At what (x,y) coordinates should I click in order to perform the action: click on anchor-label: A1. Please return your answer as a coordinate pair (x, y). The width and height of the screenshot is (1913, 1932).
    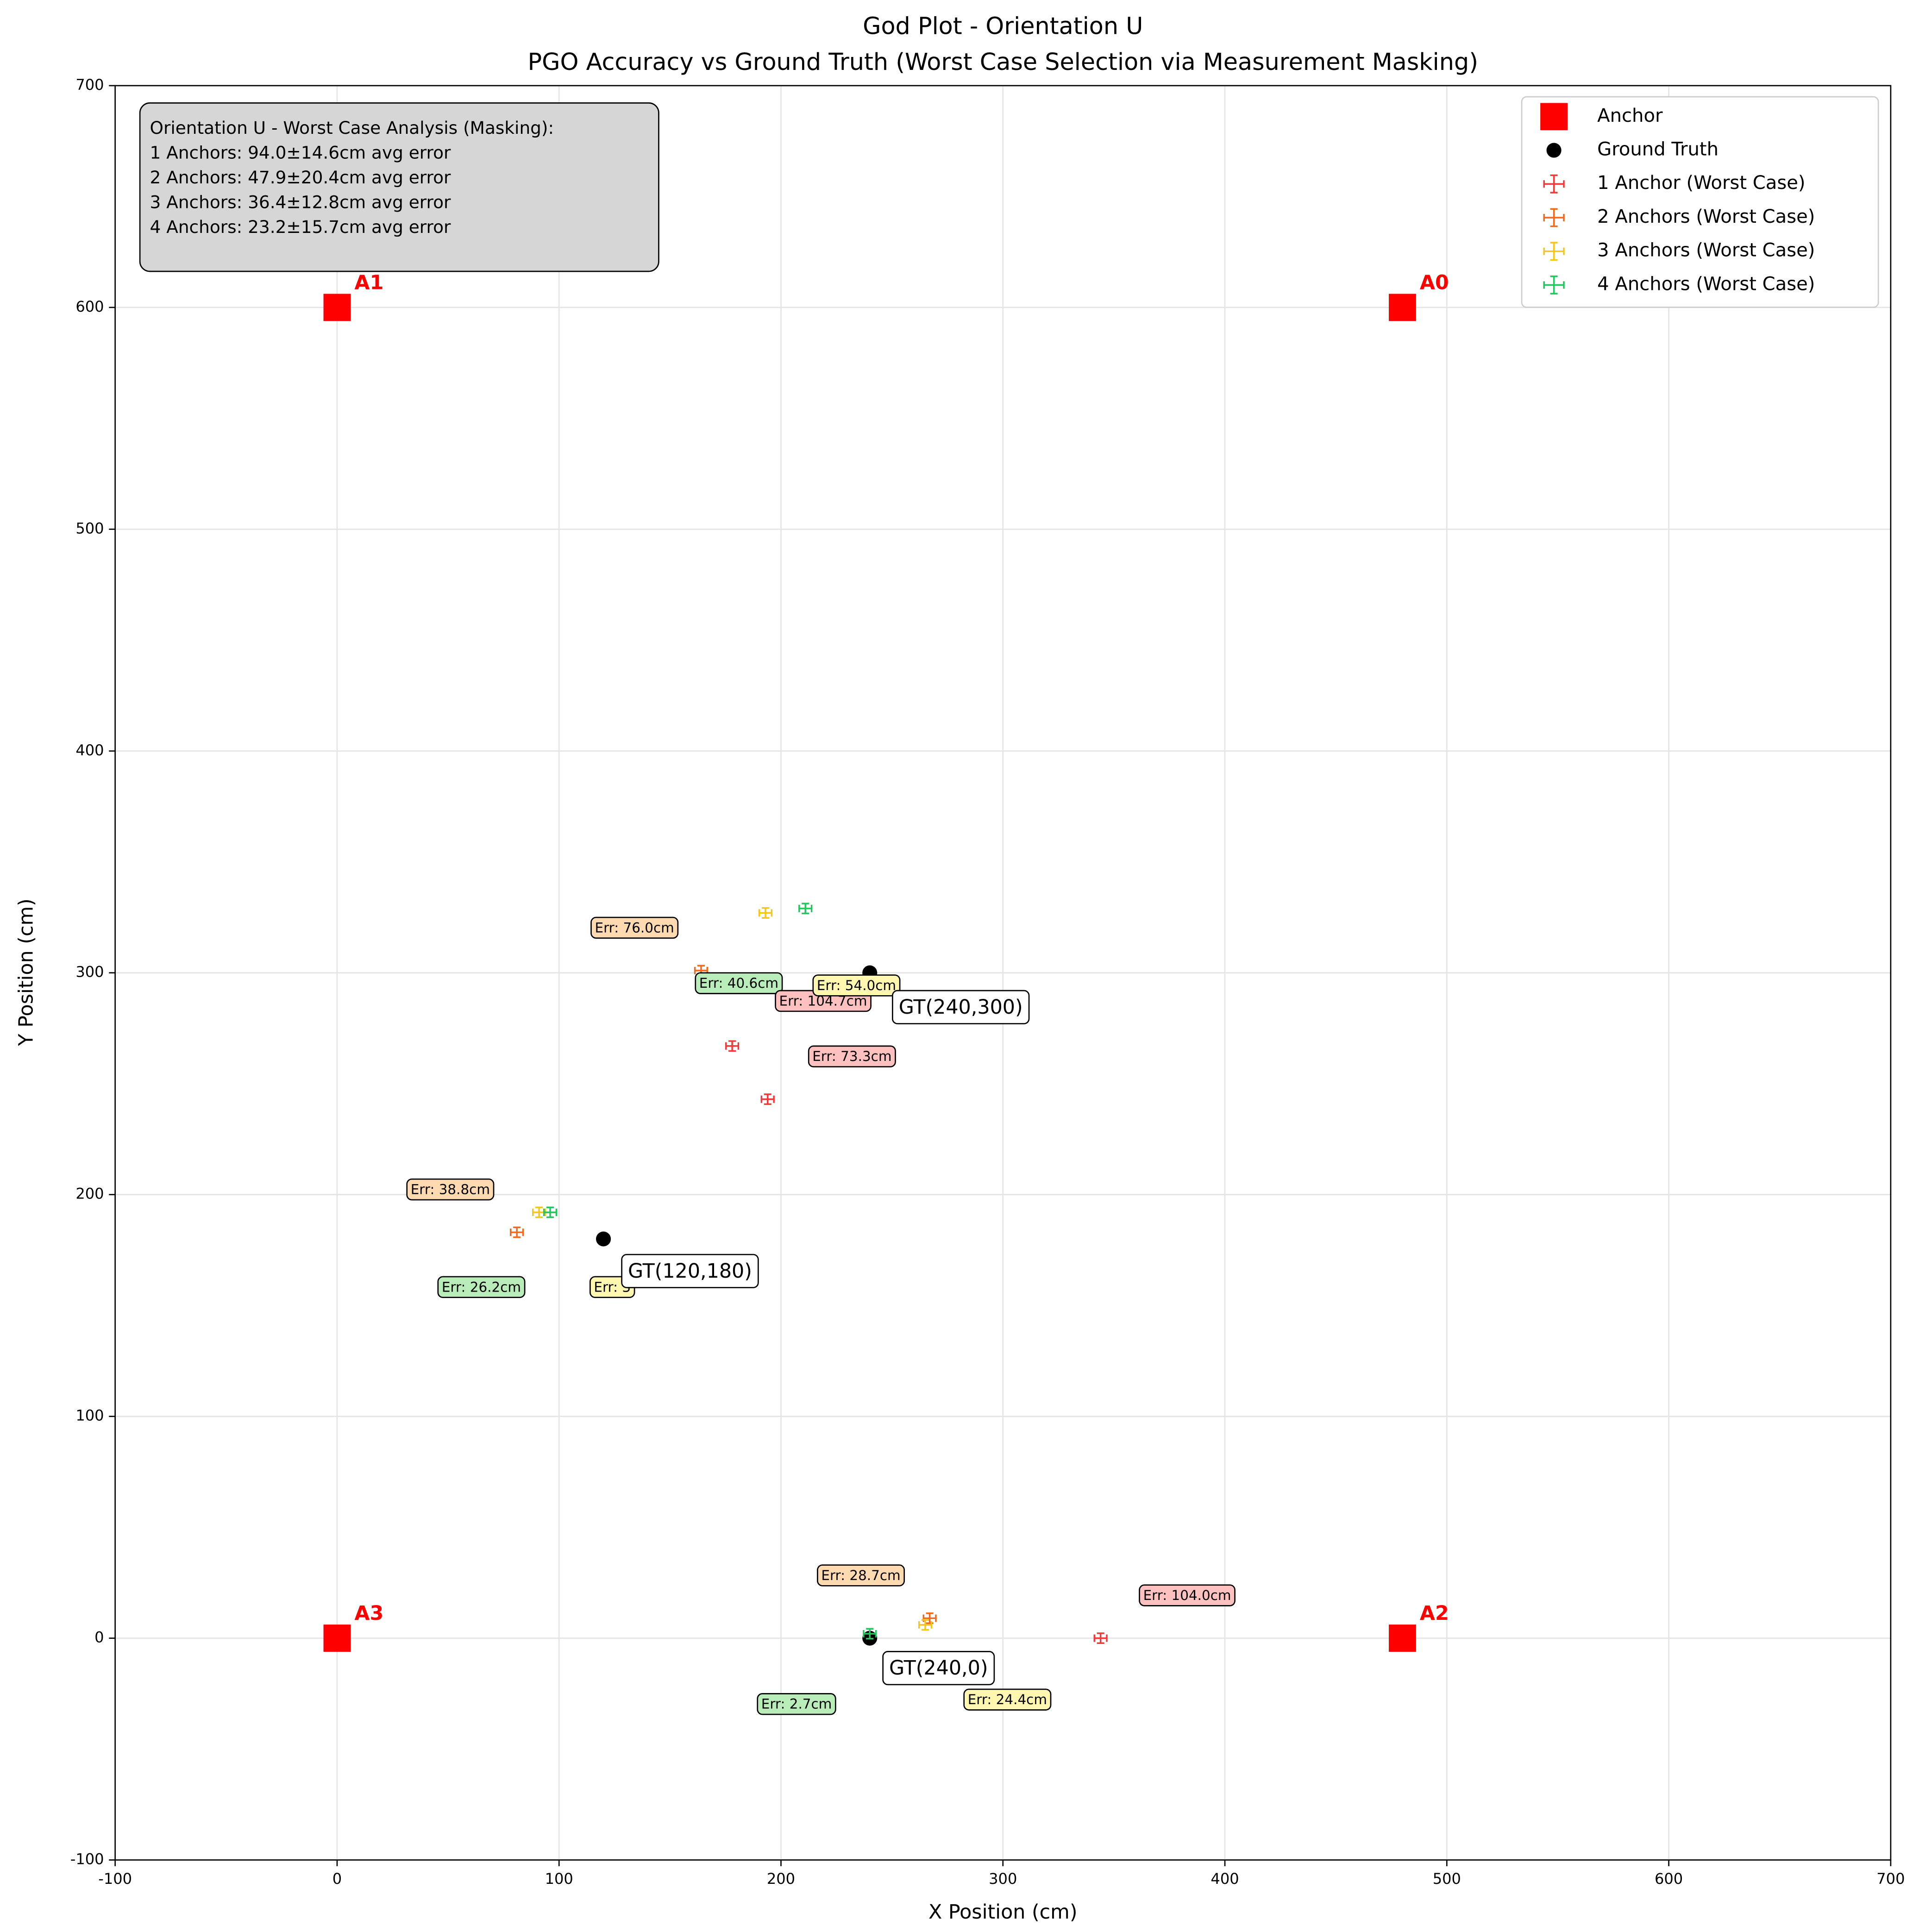
    Looking at the image, I should click on (368, 283).